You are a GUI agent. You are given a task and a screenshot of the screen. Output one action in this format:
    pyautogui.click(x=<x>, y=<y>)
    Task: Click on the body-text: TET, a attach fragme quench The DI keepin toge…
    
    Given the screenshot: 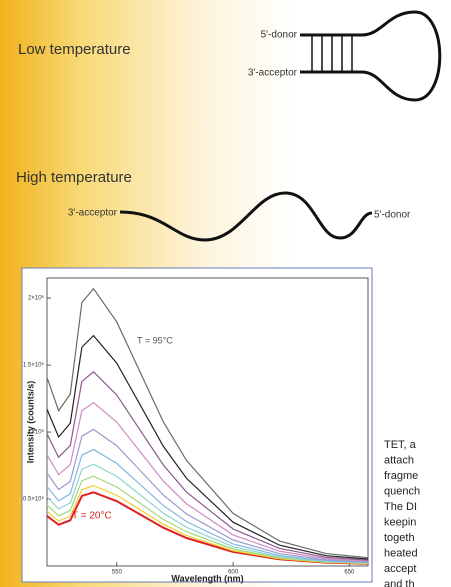 What is the action you would take?
    pyautogui.click(x=402, y=513)
    